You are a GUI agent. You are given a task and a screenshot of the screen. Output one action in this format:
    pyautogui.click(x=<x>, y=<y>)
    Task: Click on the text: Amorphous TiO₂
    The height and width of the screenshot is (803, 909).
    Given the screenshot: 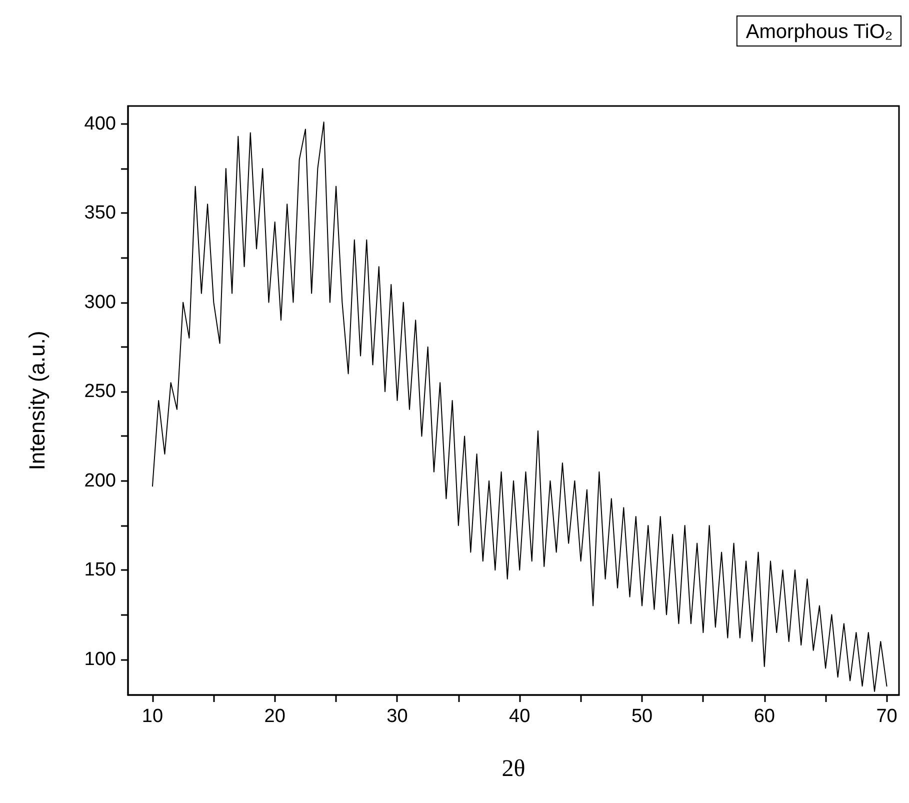 What is the action you would take?
    pyautogui.click(x=819, y=32)
    